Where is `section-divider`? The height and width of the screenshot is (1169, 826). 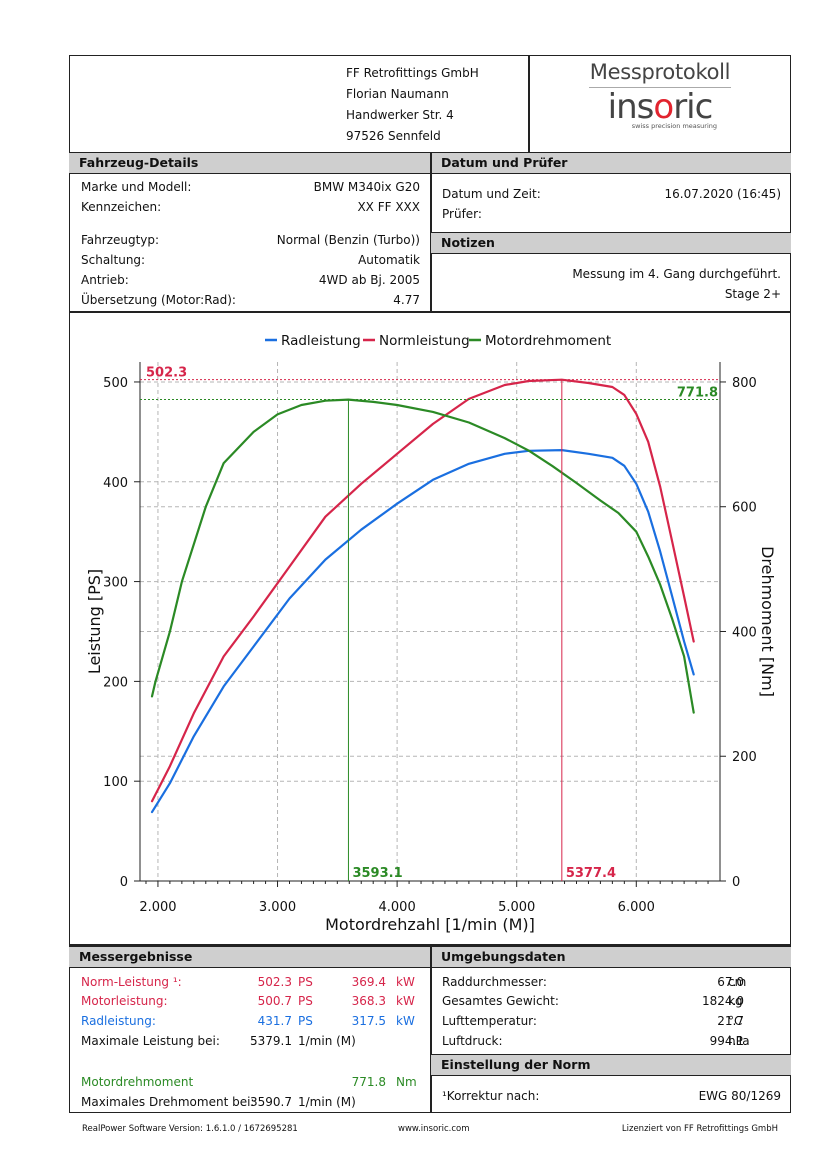 section-divider is located at coordinates (431, 232).